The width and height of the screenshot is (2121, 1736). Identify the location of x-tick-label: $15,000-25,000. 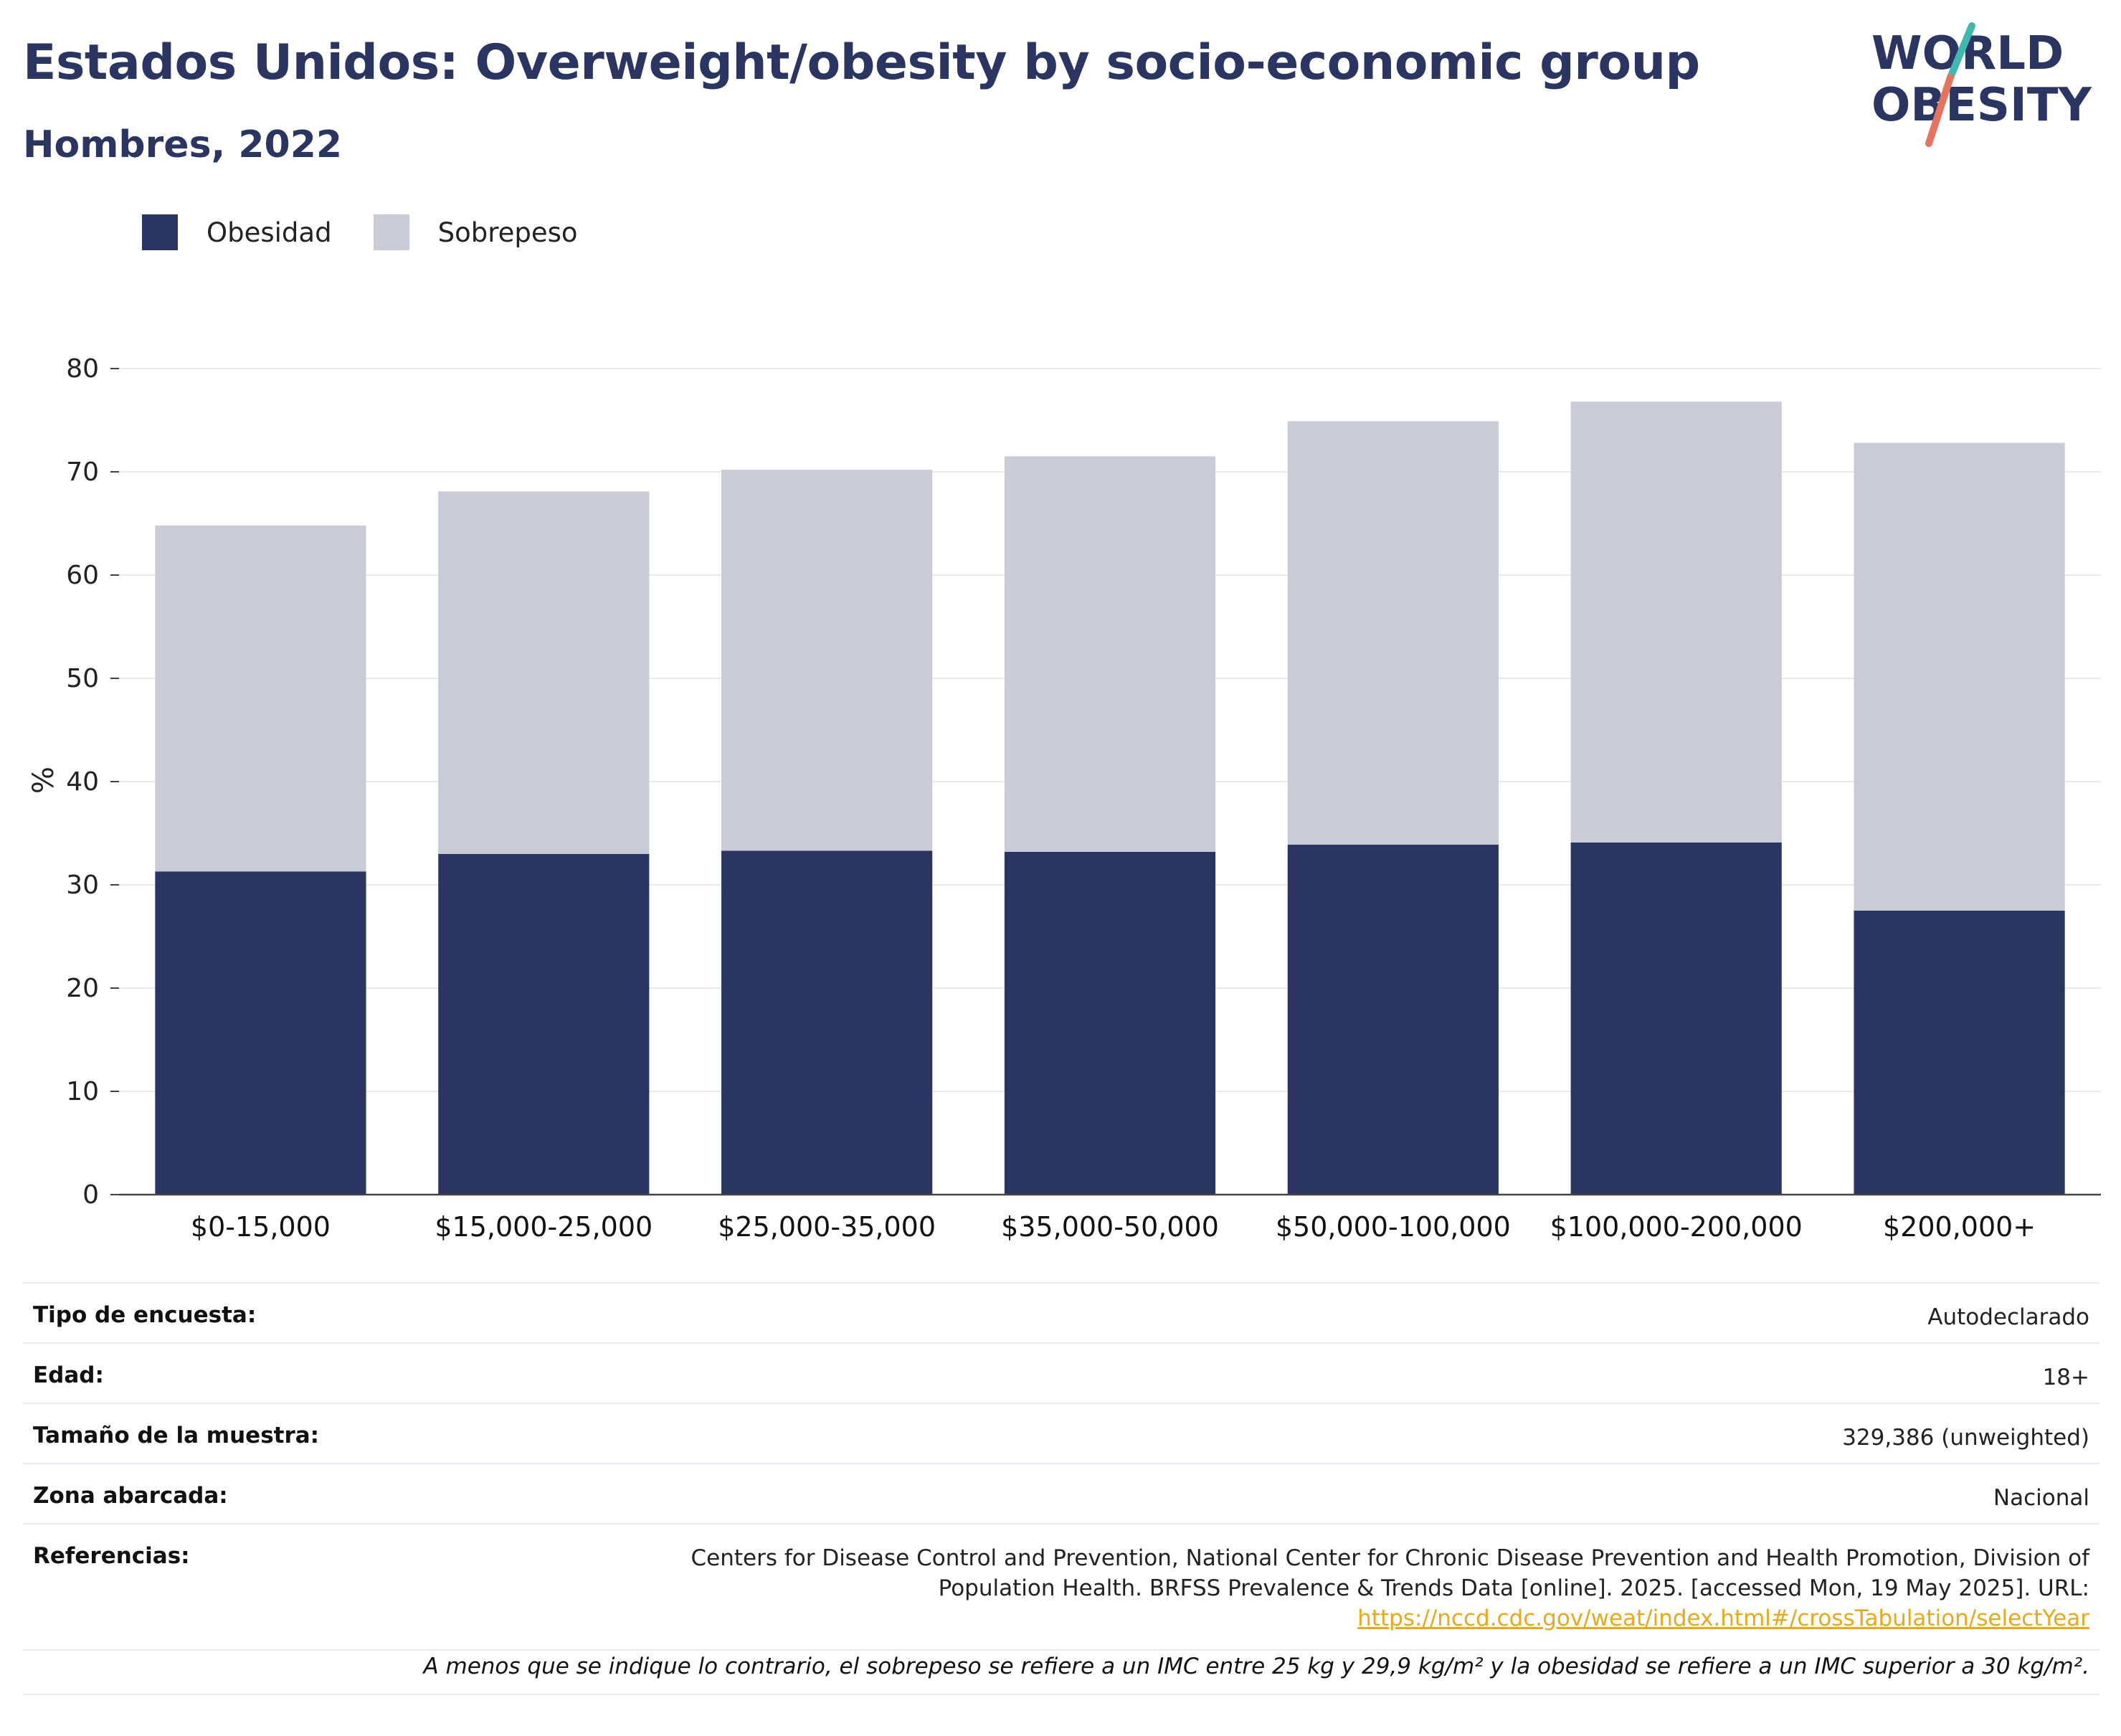
(544, 1227).